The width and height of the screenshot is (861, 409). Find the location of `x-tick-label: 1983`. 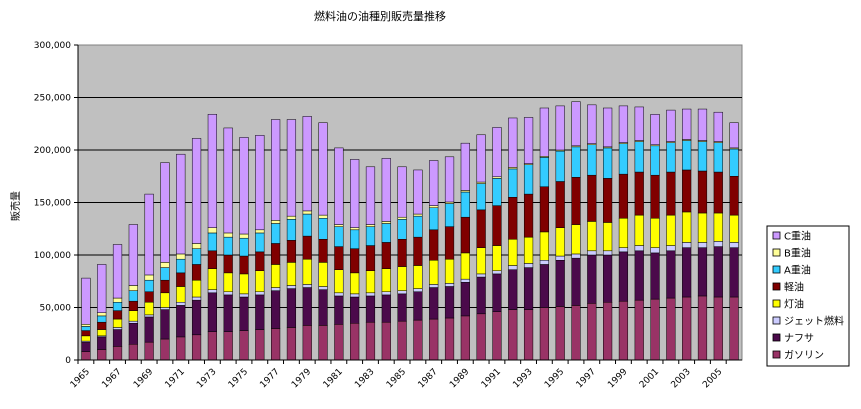

x-tick-label: 1983 is located at coordinates (364, 378).